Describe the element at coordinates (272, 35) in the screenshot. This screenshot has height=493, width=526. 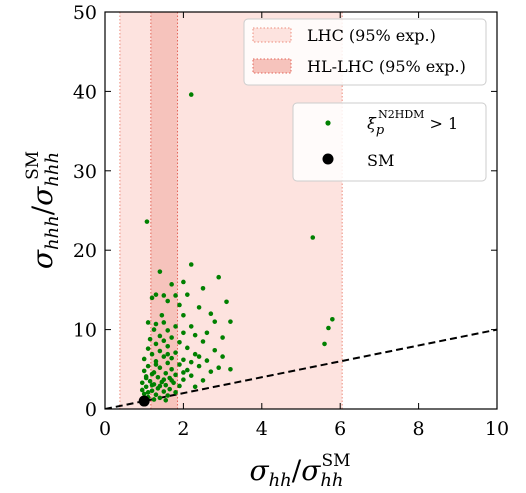
I see `legend-swatch-lhc` at that location.